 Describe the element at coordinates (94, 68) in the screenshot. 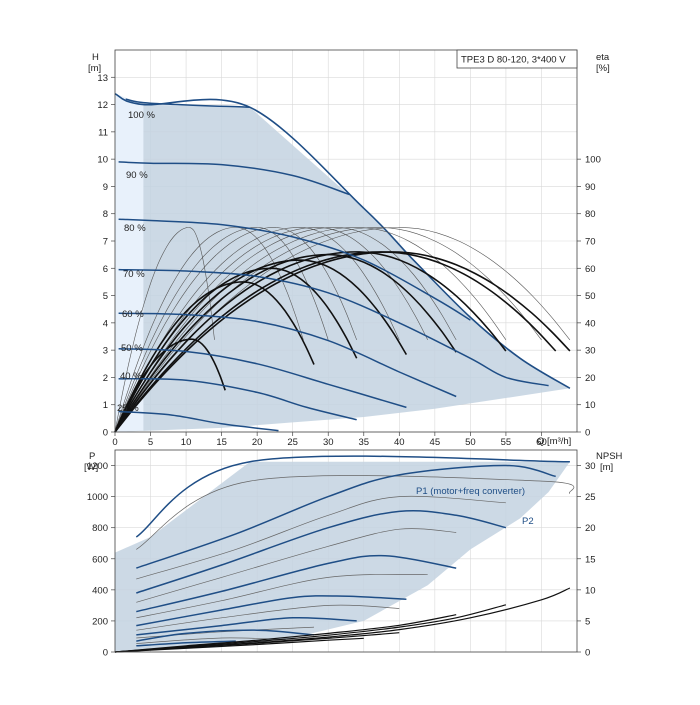

I see `h-axis-unit: [m]` at that location.